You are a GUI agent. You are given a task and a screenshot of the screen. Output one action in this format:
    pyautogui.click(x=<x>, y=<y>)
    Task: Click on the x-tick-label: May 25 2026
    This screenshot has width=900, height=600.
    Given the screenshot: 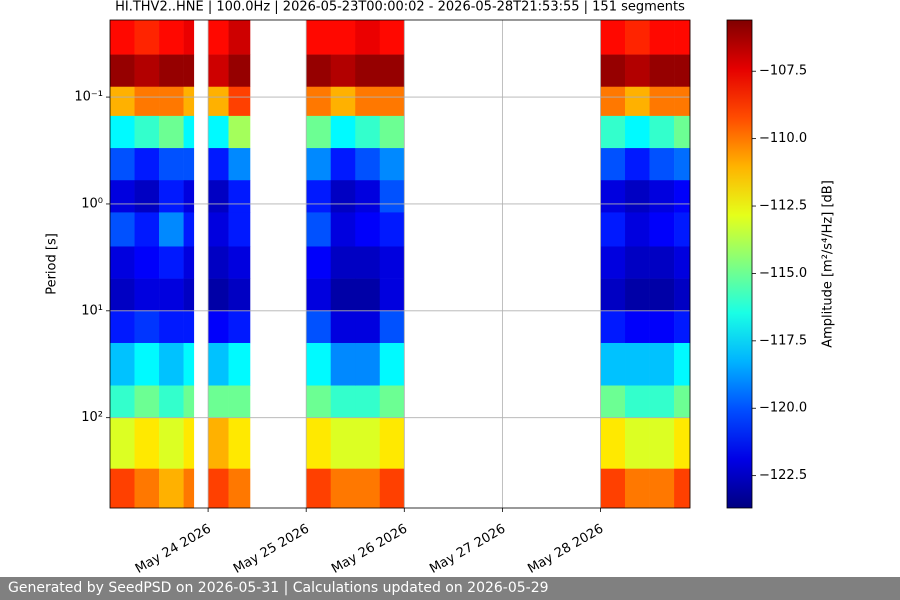 What is the action you would take?
    pyautogui.click(x=271, y=549)
    